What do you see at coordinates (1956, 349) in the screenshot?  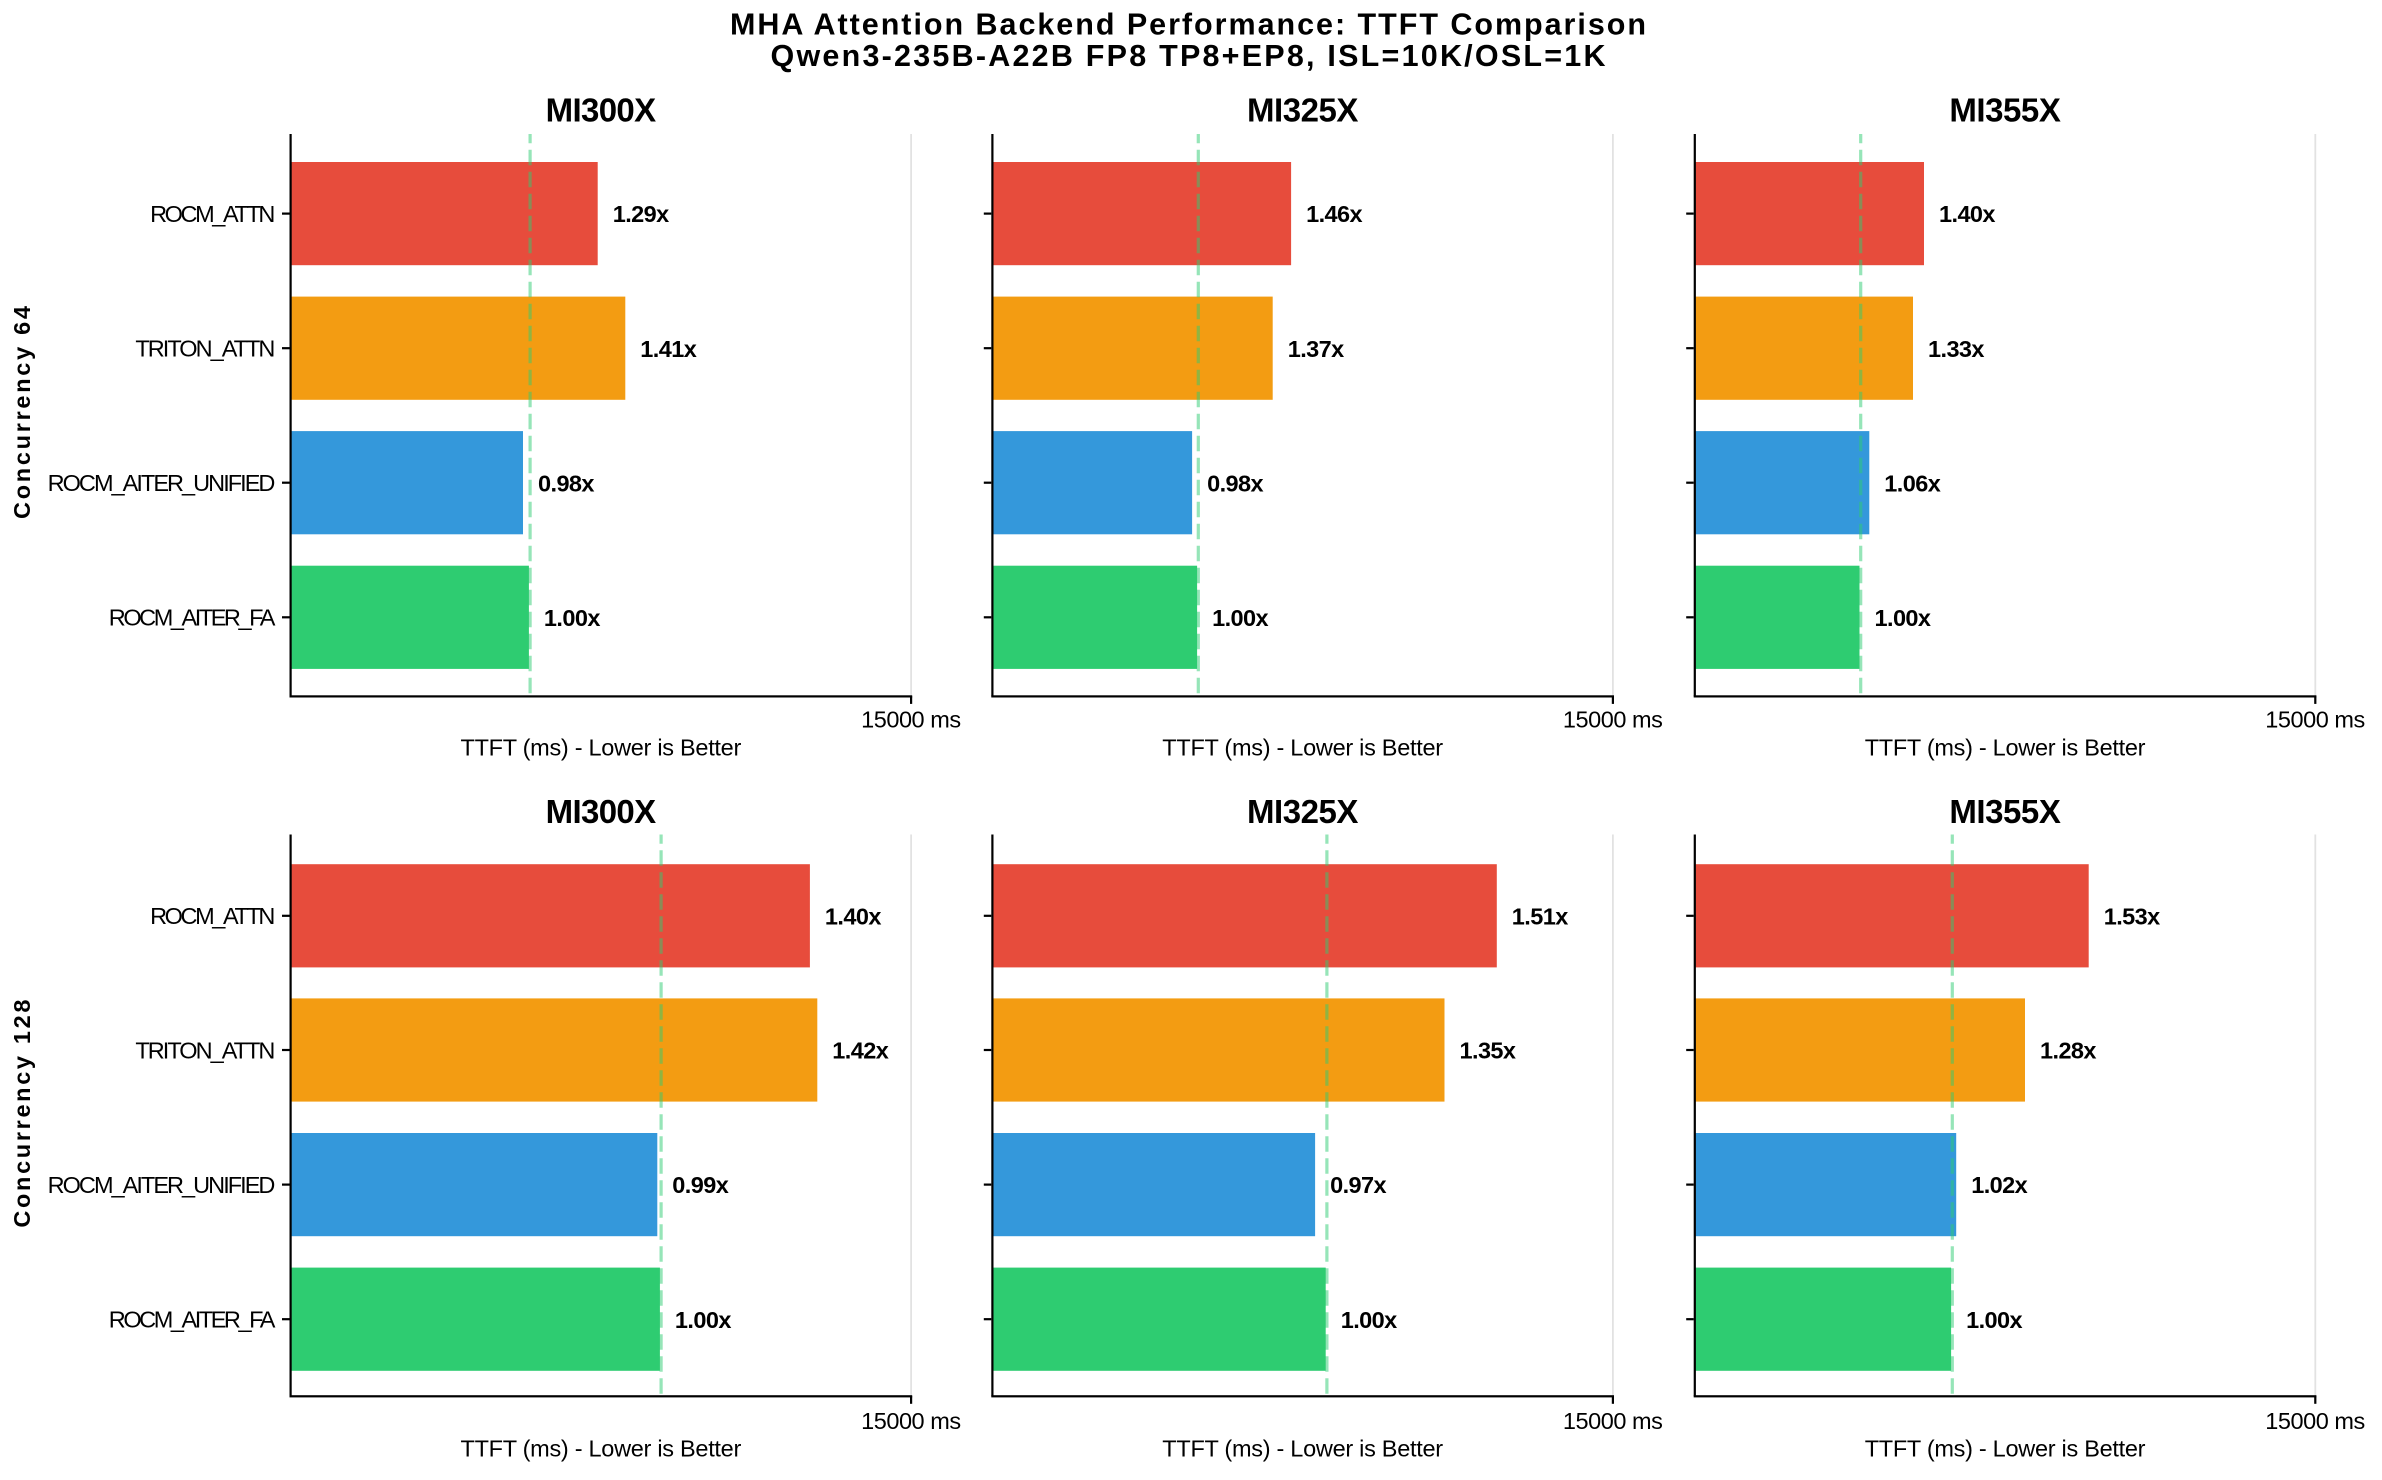 I see `svg-text: 1.33x` at bounding box center [1956, 349].